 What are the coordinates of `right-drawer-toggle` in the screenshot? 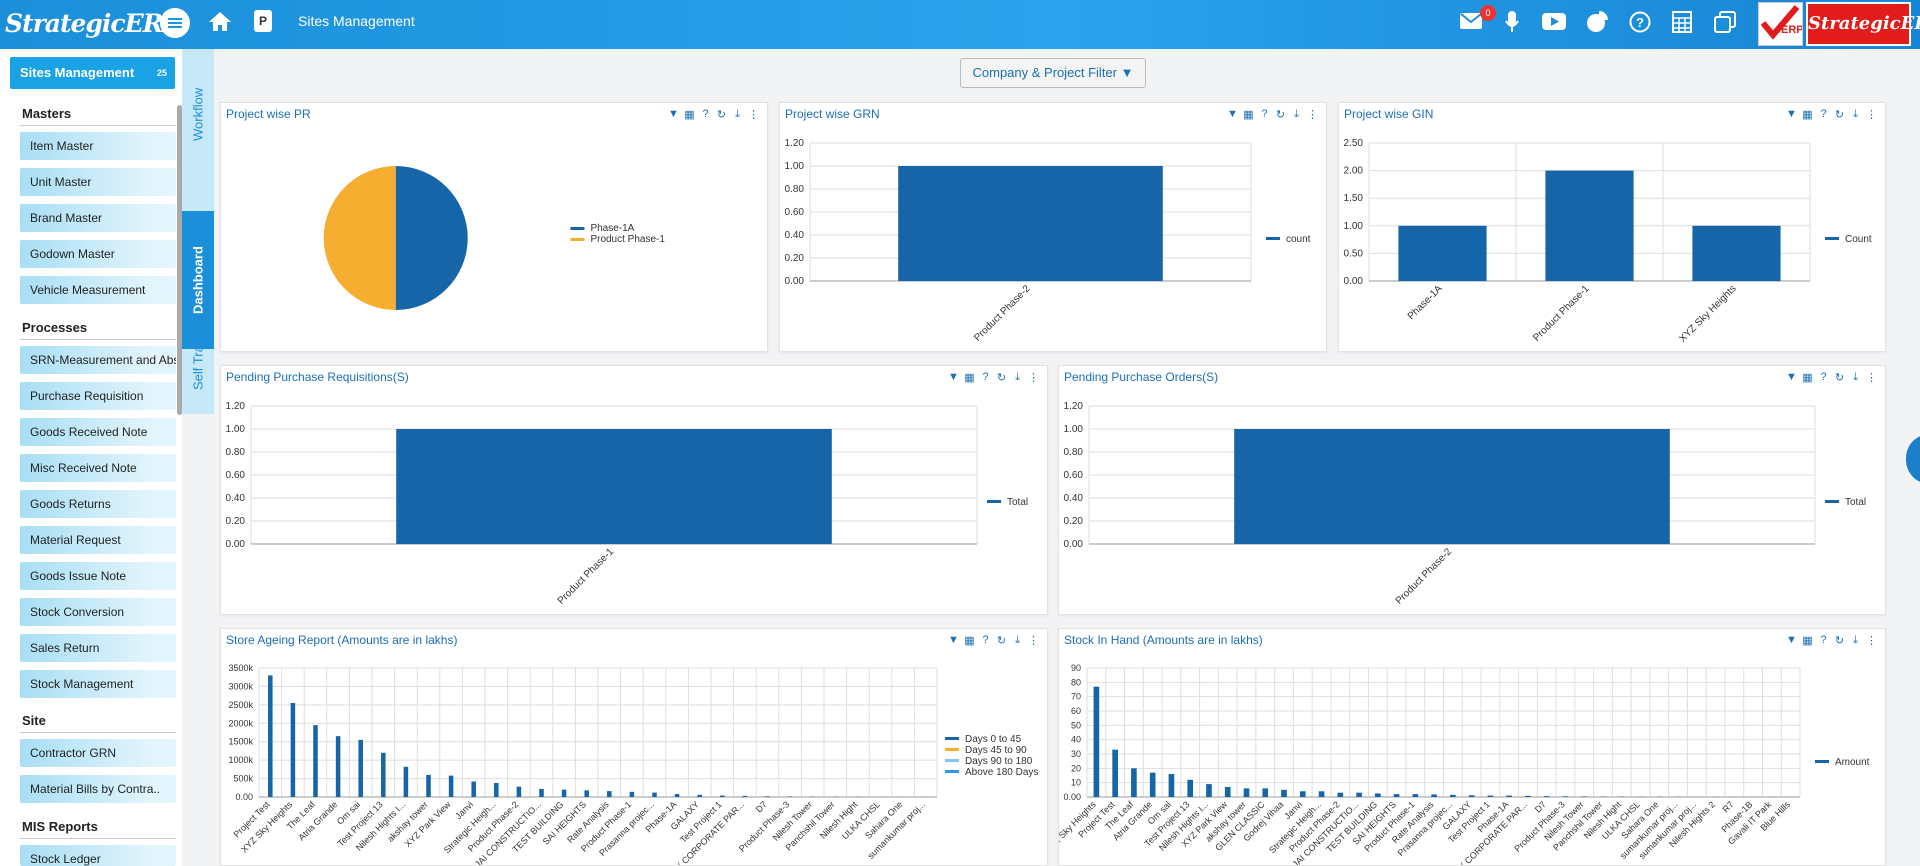 It's located at (1913, 459).